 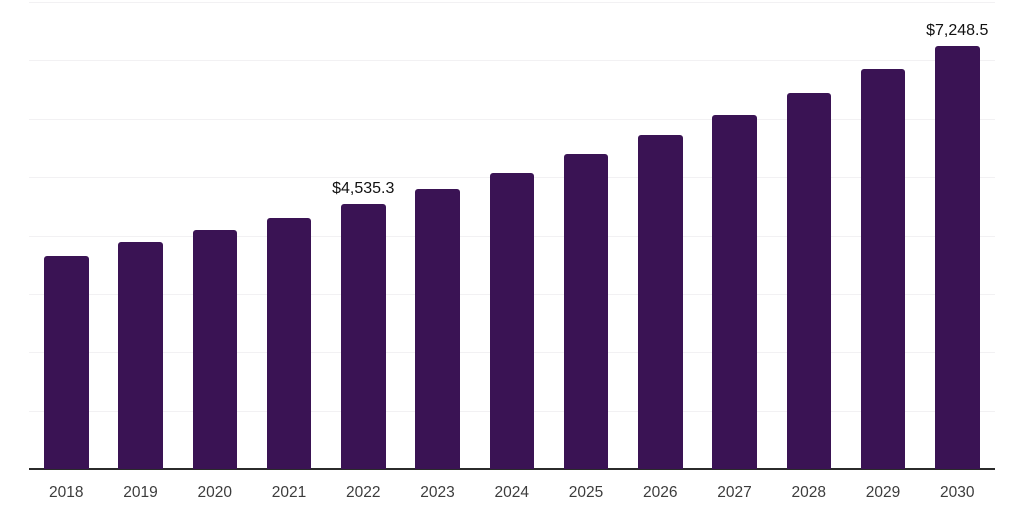 What do you see at coordinates (586, 311) in the screenshot?
I see `bar-2025` at bounding box center [586, 311].